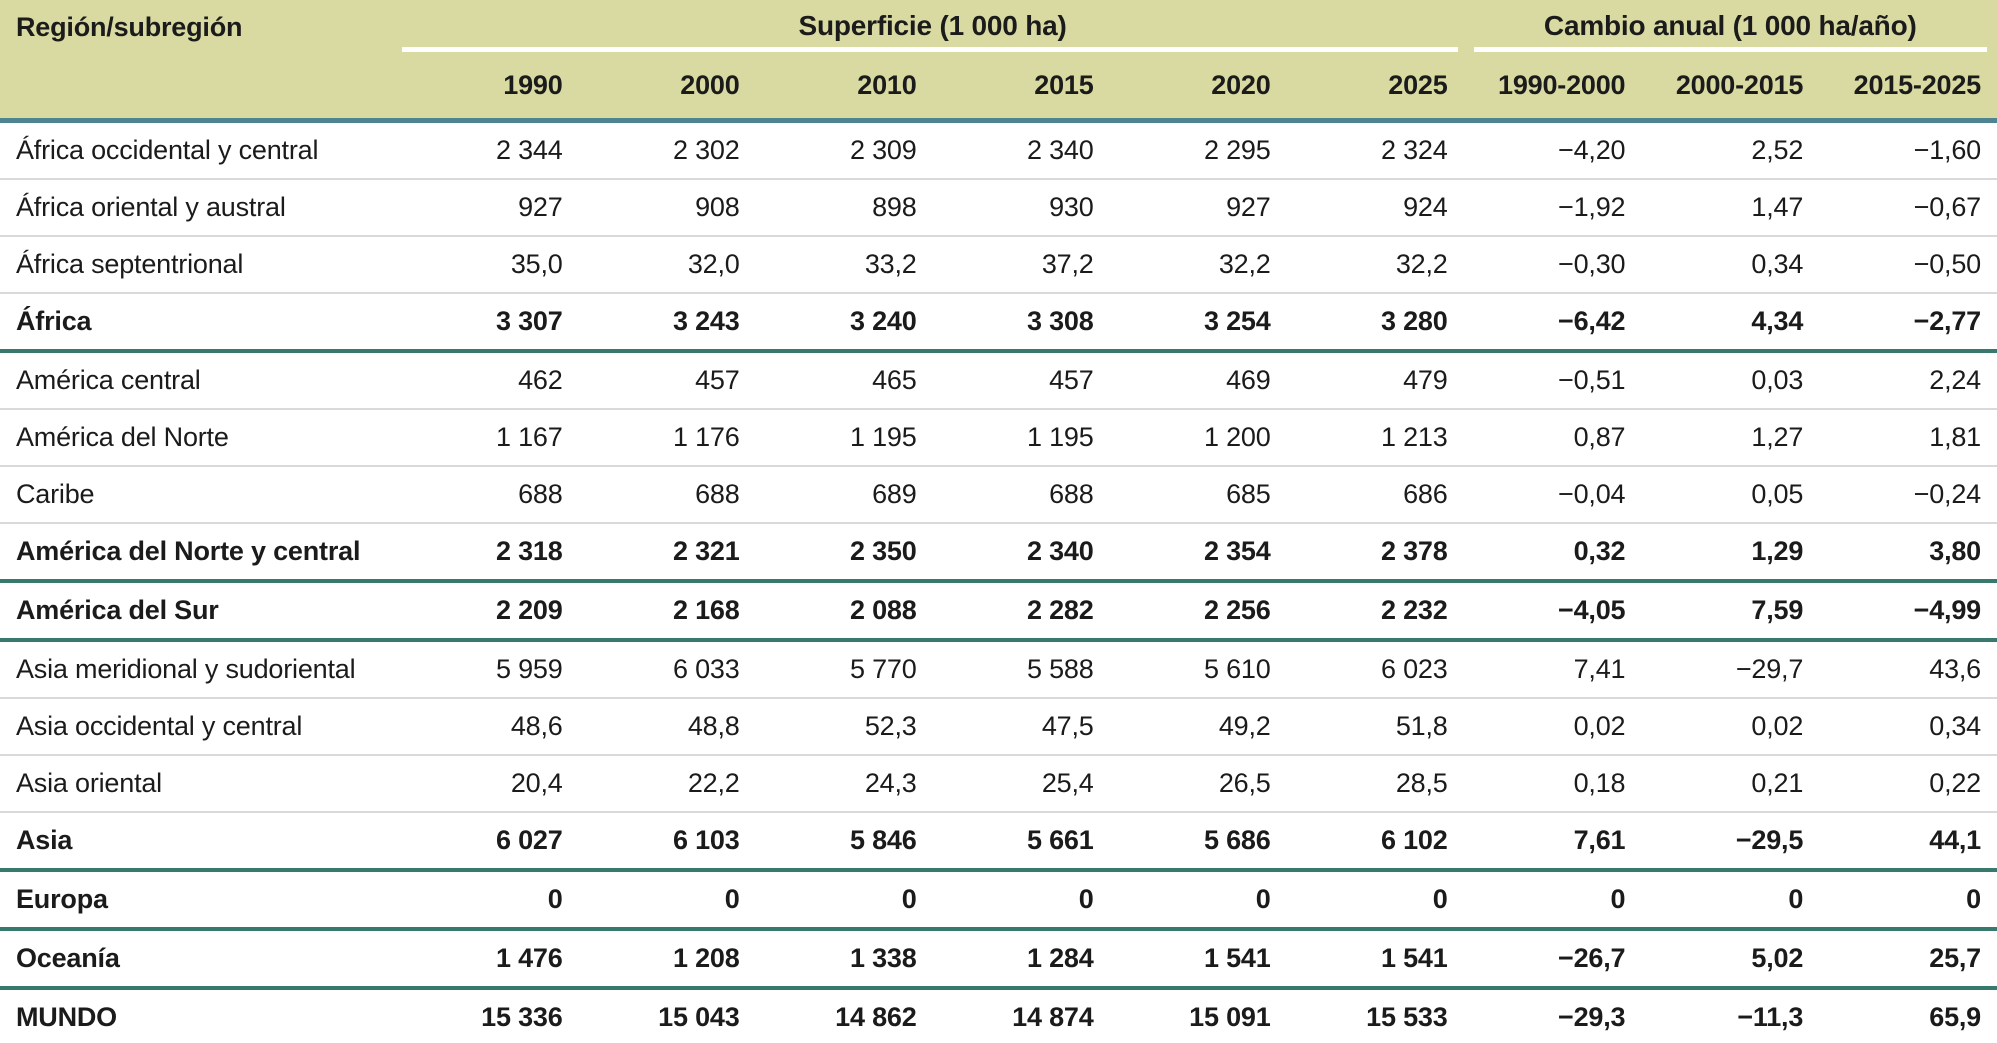 This screenshot has height=1043, width=1997. Describe the element at coordinates (1375, 1015) in the screenshot. I see `value-cell: 15 533` at that location.